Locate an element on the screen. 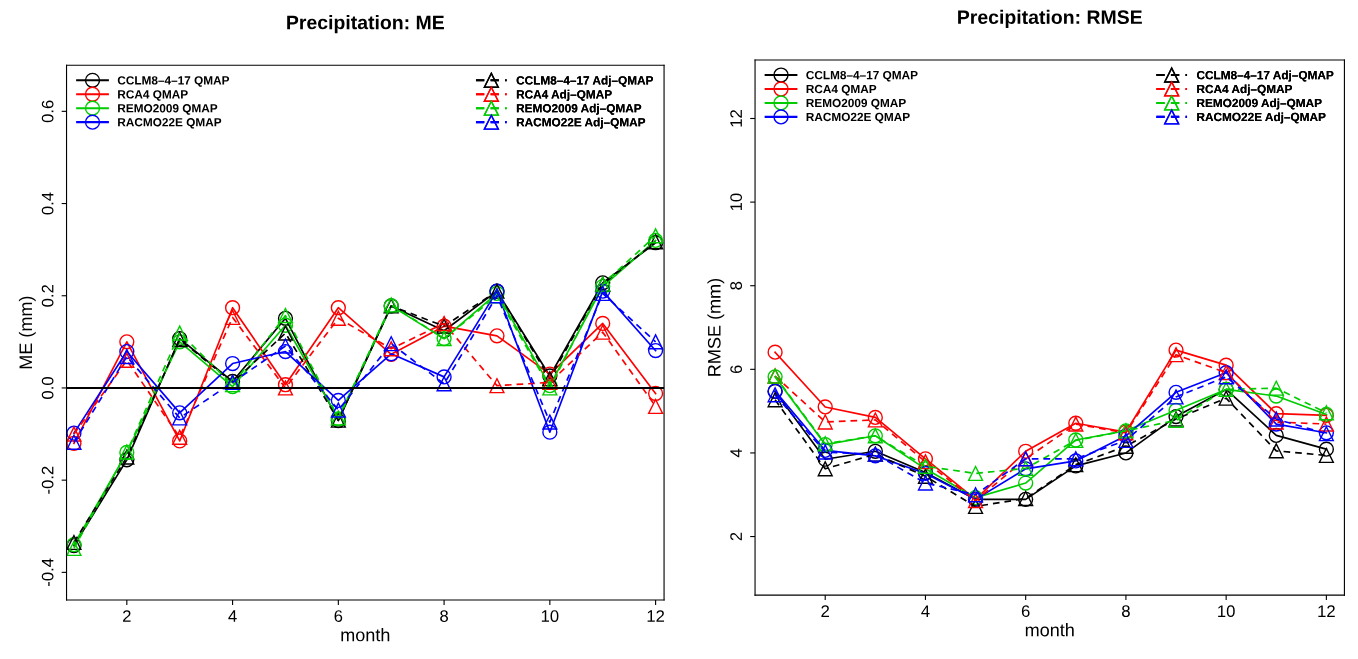  y-tick-label: 2 is located at coordinates (736, 536).